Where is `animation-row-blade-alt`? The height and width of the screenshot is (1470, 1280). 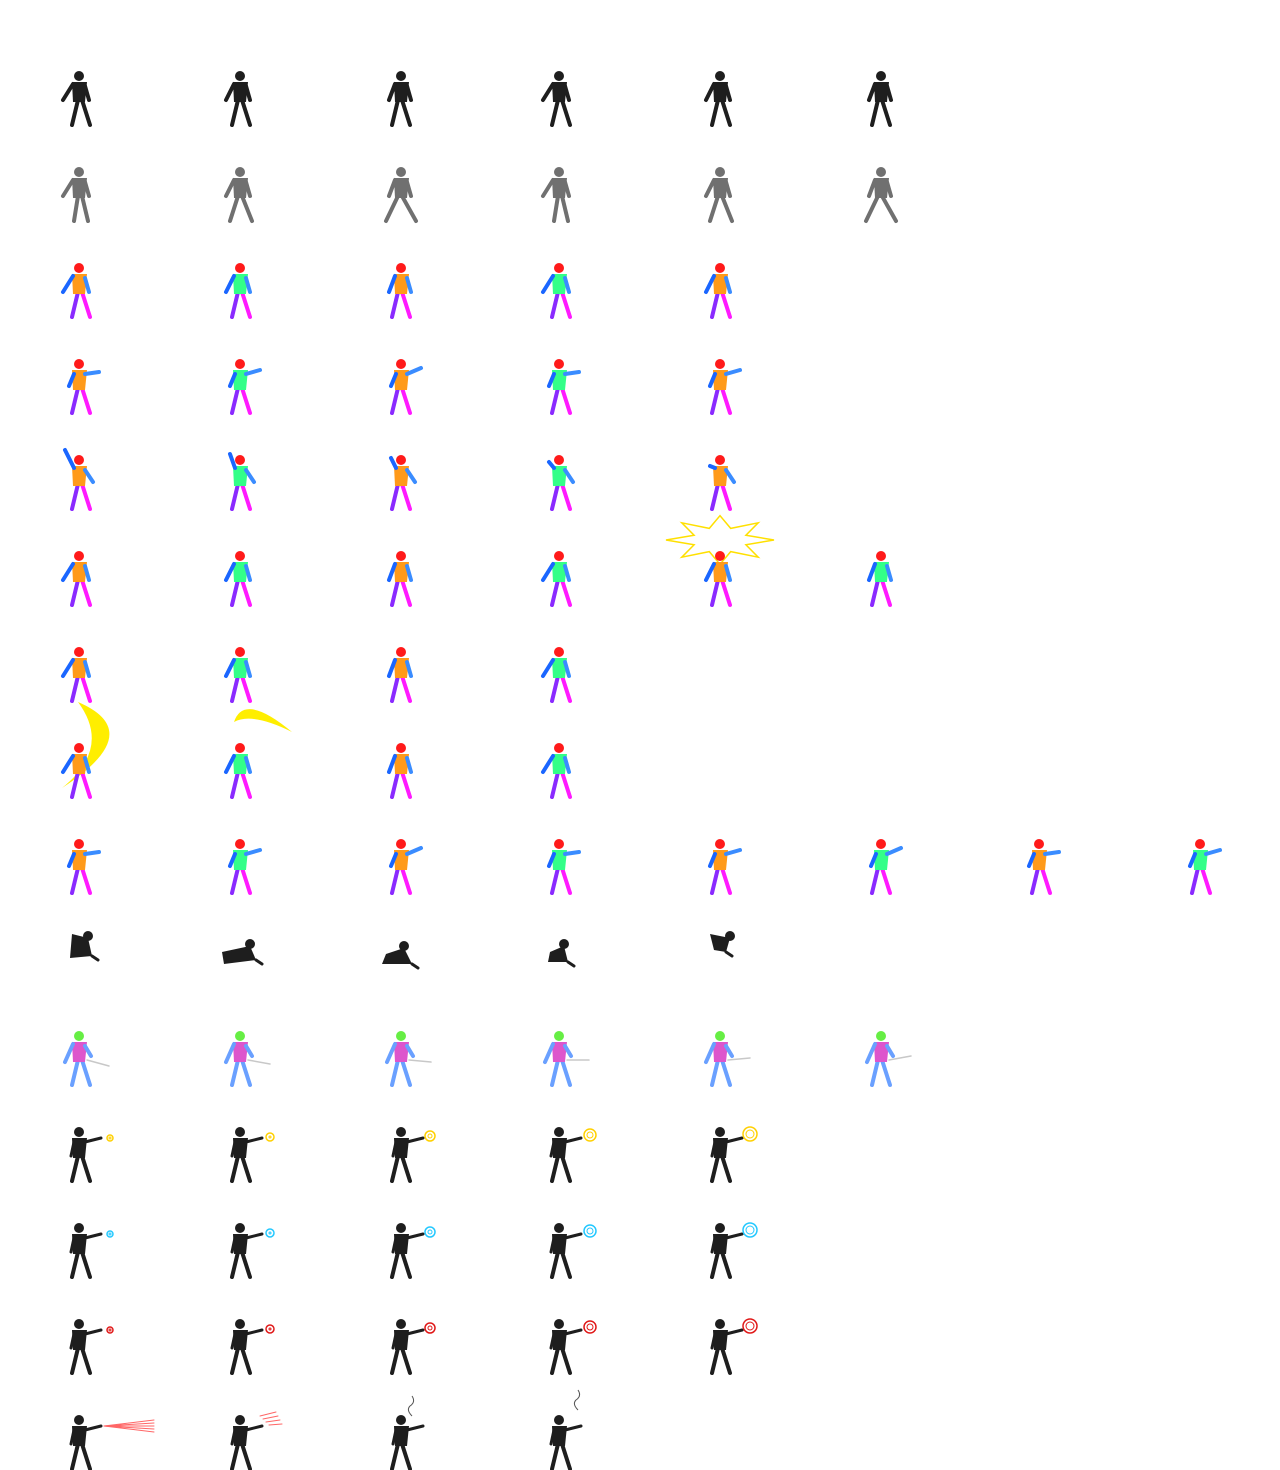
animation-row-blade-alt is located at coordinates (640, 1038).